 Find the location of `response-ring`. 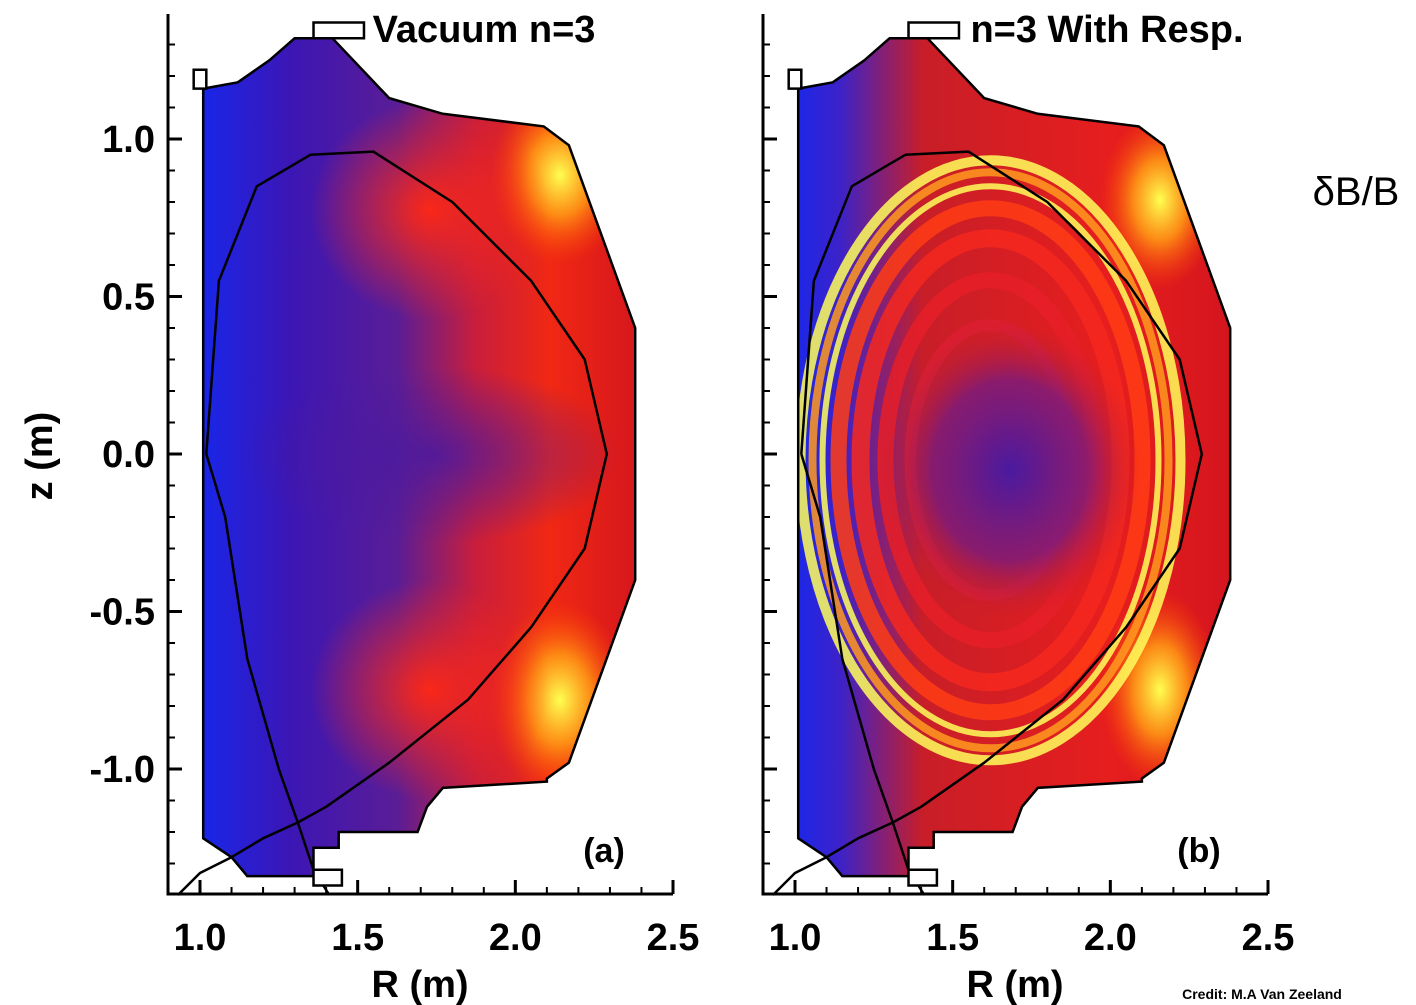

response-ring is located at coordinates (990, 460).